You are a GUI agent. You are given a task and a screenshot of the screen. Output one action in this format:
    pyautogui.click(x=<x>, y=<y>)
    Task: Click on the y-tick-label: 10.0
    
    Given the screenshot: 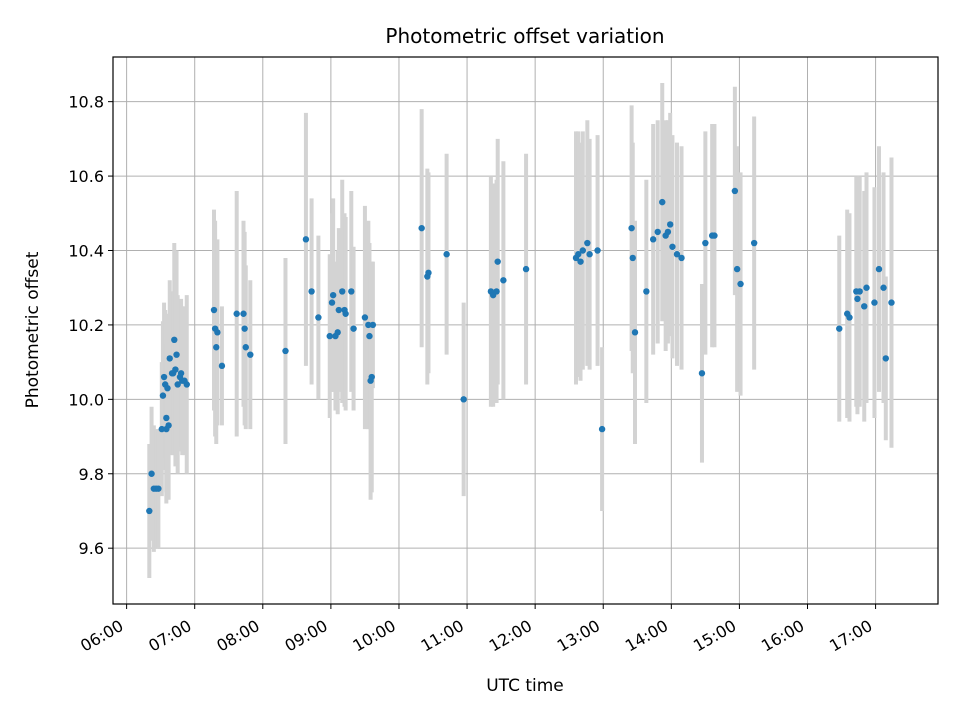 What is the action you would take?
    pyautogui.click(x=86, y=399)
    